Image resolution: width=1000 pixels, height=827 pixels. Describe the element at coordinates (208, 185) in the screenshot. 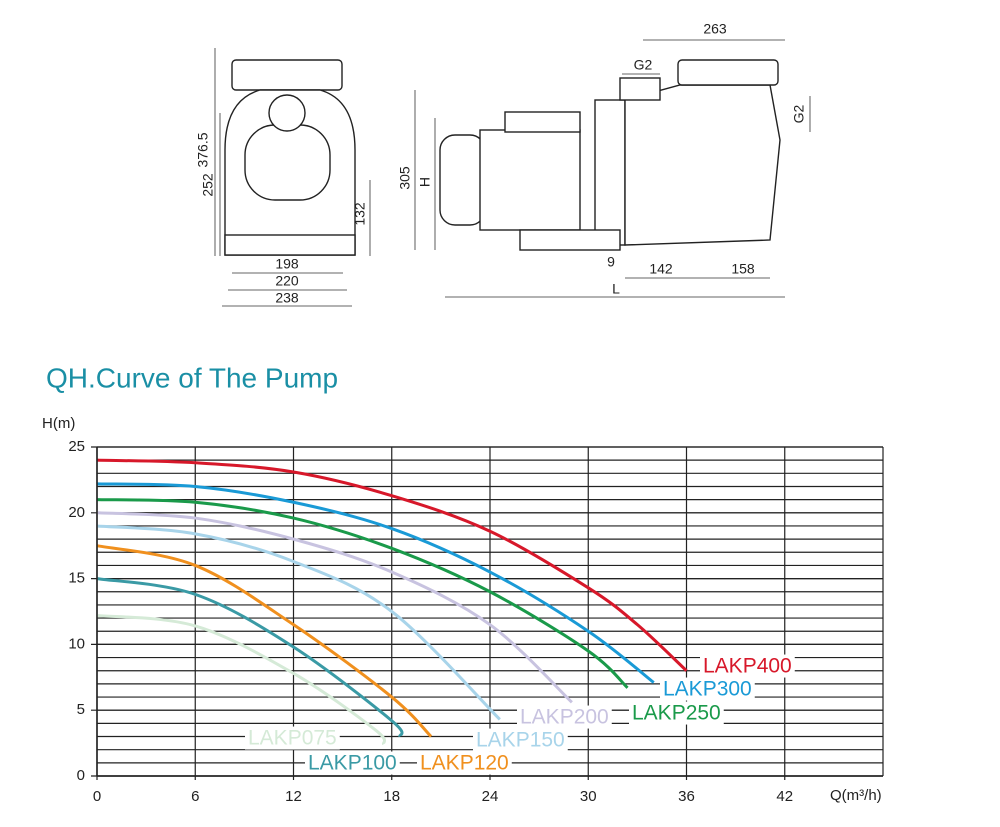

I see `dimension-label: 252` at that location.